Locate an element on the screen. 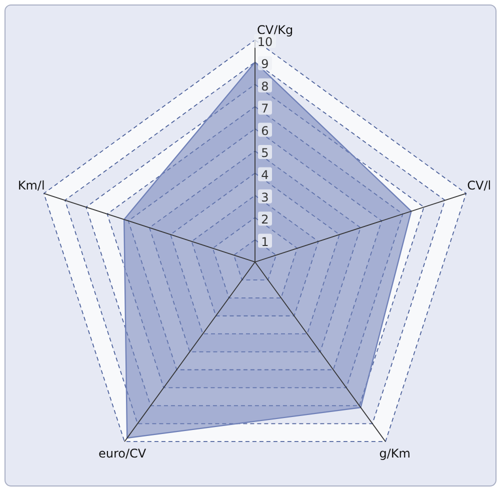 The width and height of the screenshot is (500, 500). spoke-label: Km/l is located at coordinates (31, 185).